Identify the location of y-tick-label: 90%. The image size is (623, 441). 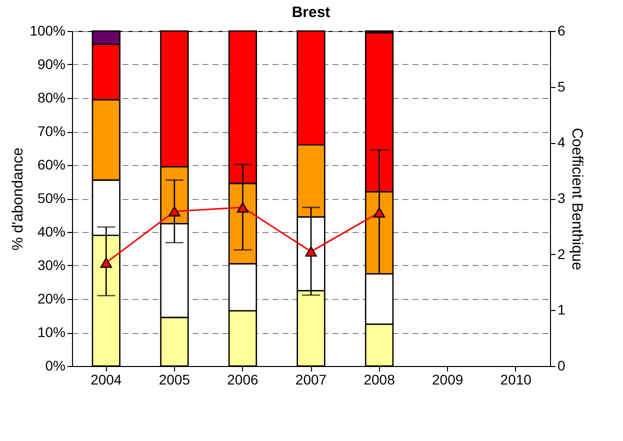
(51, 64).